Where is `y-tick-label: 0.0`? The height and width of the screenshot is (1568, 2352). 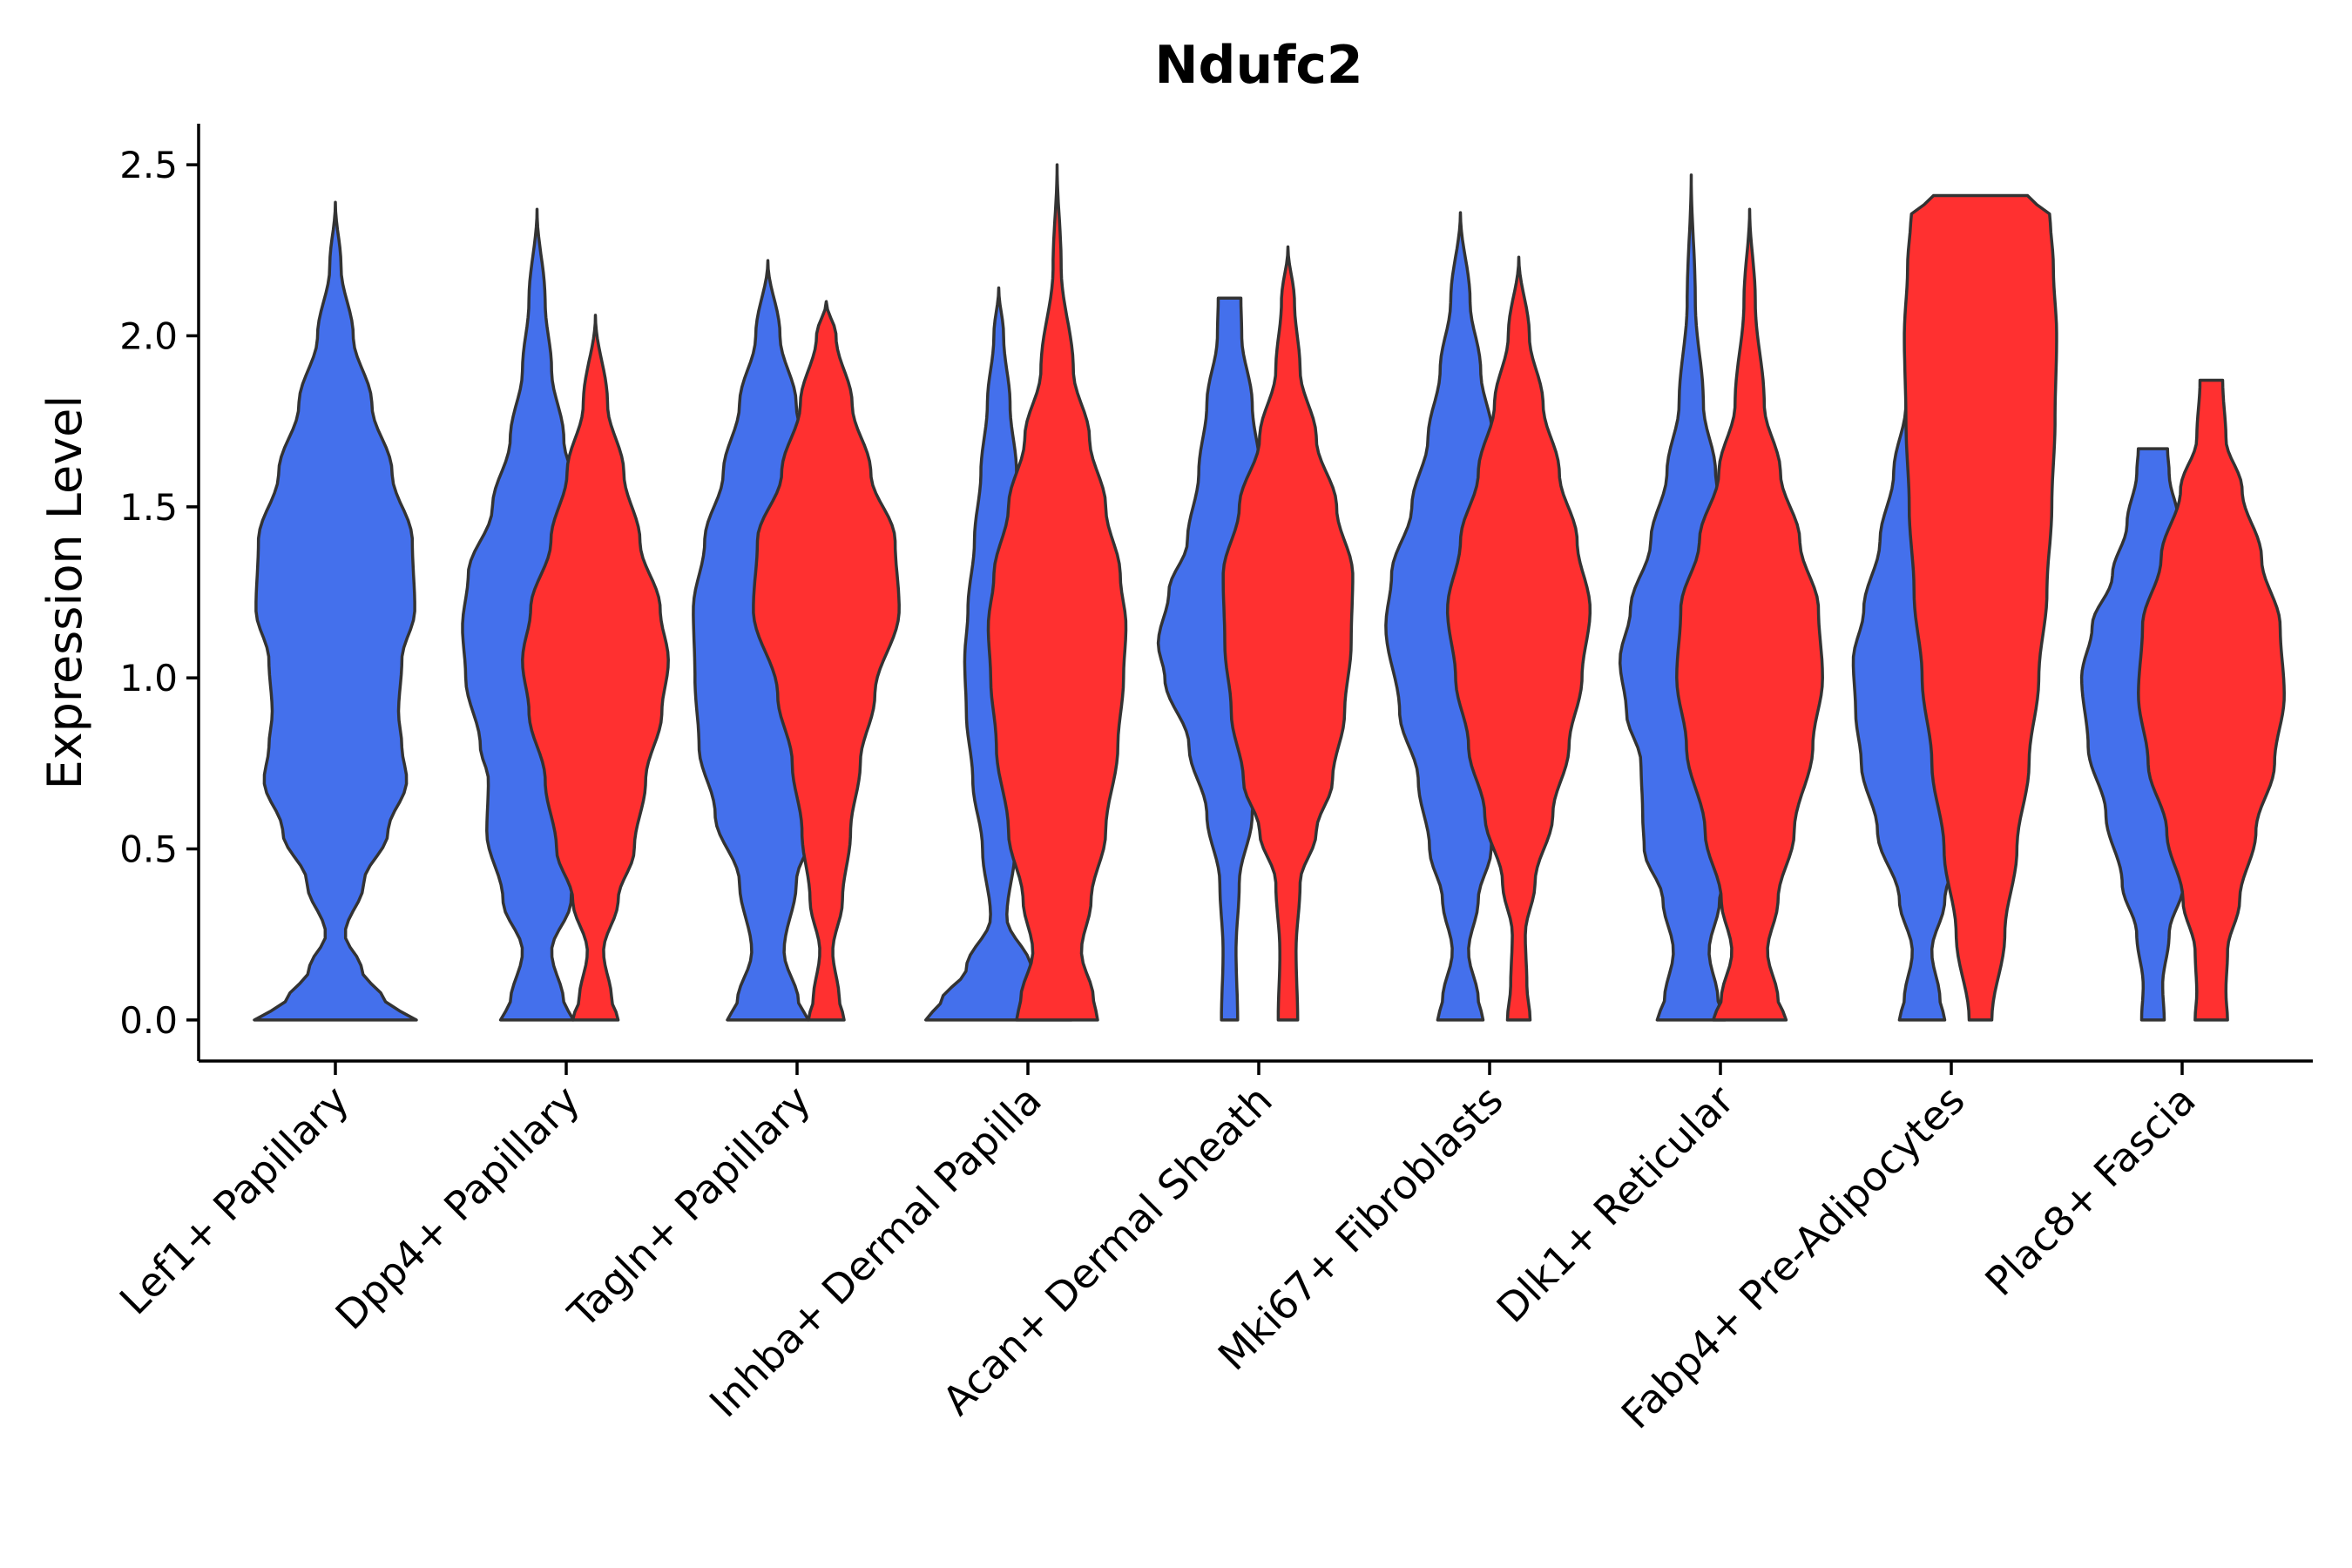
y-tick-label: 0.0 is located at coordinates (148, 1021).